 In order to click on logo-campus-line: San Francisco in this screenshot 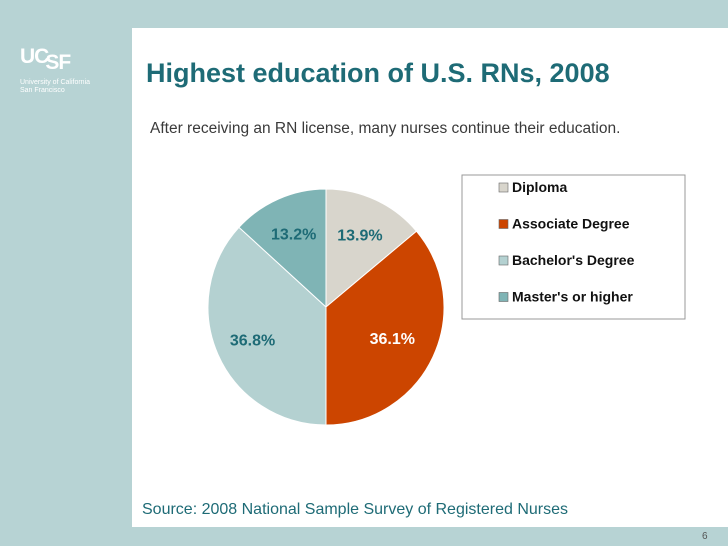, I will do `click(42, 90)`.